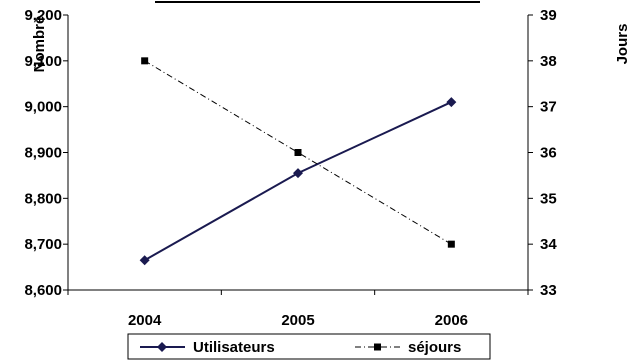  I want to click on x-tick-label: 2006, so click(451, 320).